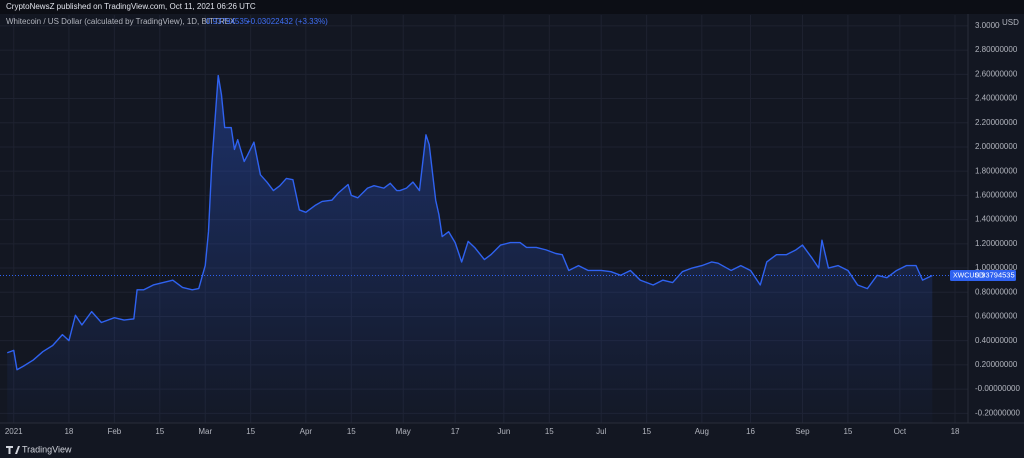 The width and height of the screenshot is (1024, 458). I want to click on y-tick-label: 2.20000000, so click(996, 122).